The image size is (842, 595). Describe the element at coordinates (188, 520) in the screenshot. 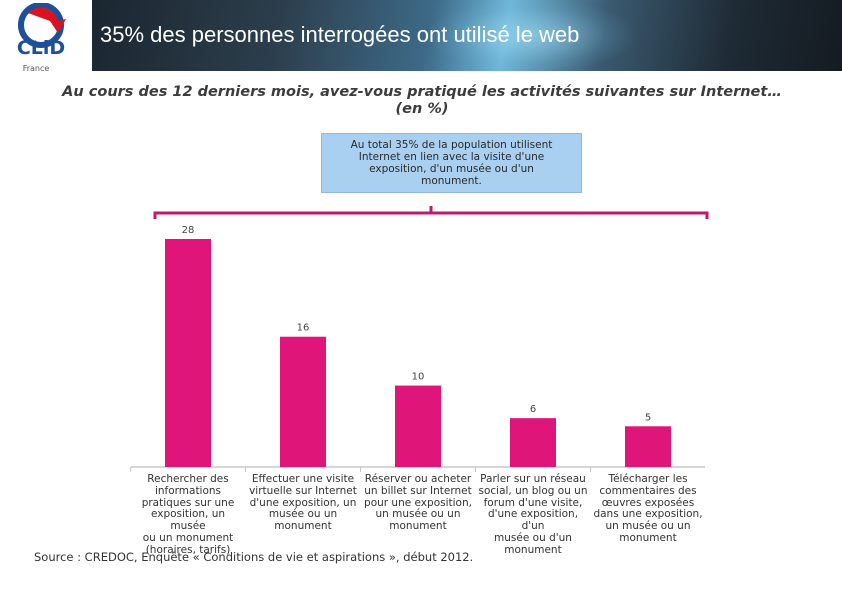

I see `category-label-line: exposition, un musée` at that location.